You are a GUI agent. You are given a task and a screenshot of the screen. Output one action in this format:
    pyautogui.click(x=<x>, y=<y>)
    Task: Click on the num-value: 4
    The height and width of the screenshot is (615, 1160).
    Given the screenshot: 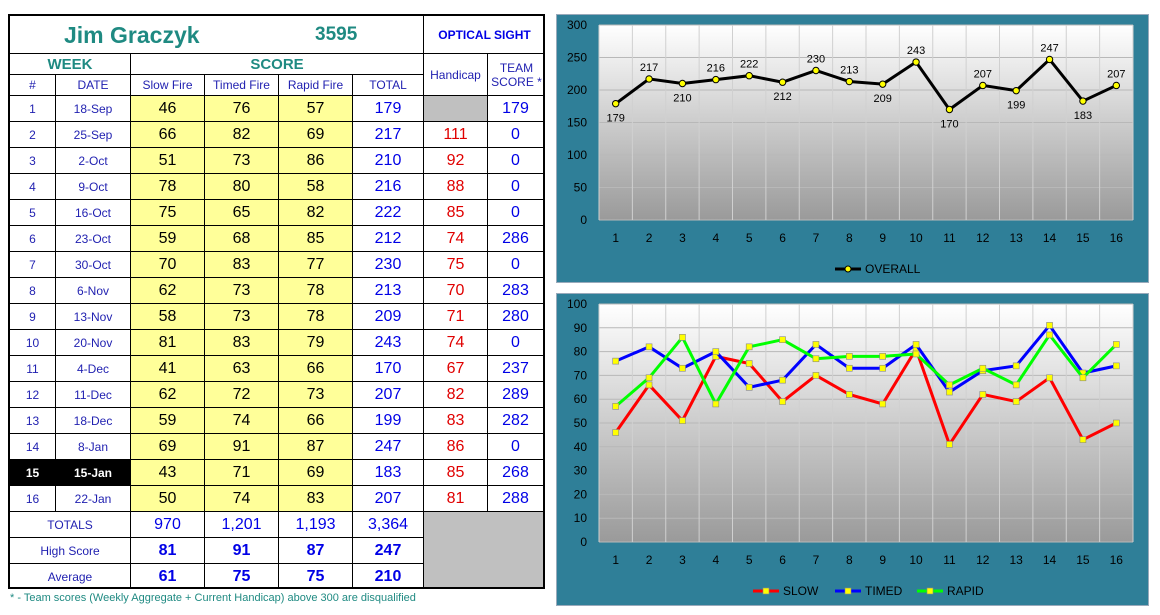 What is the action you would take?
    pyautogui.click(x=32, y=186)
    